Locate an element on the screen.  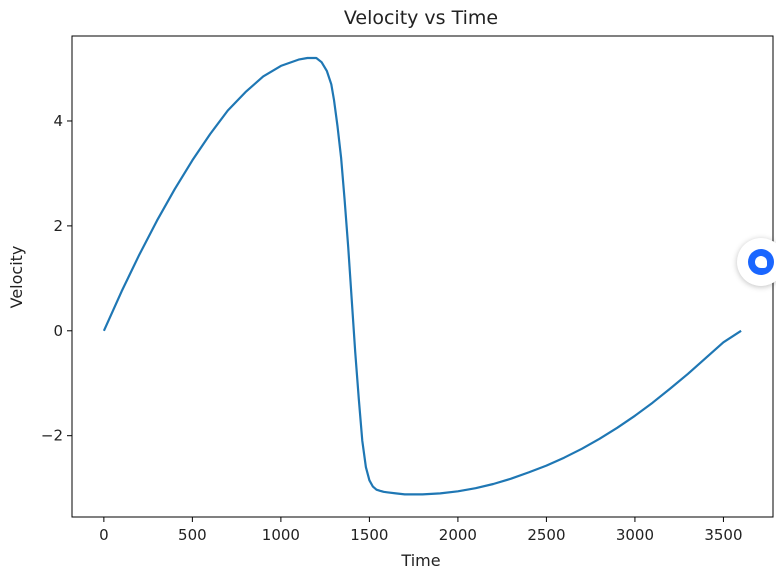
x-tick-label: 3000 is located at coordinates (635, 535).